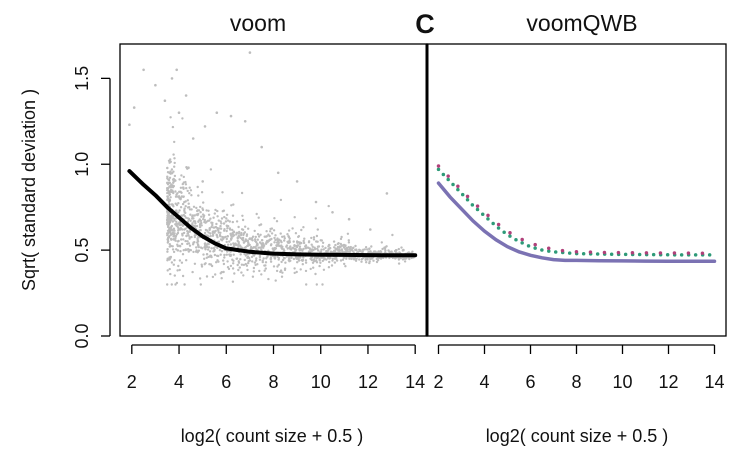 This screenshot has height=450, width=732. I want to click on y-tick-label: 1.5, so click(82, 78).